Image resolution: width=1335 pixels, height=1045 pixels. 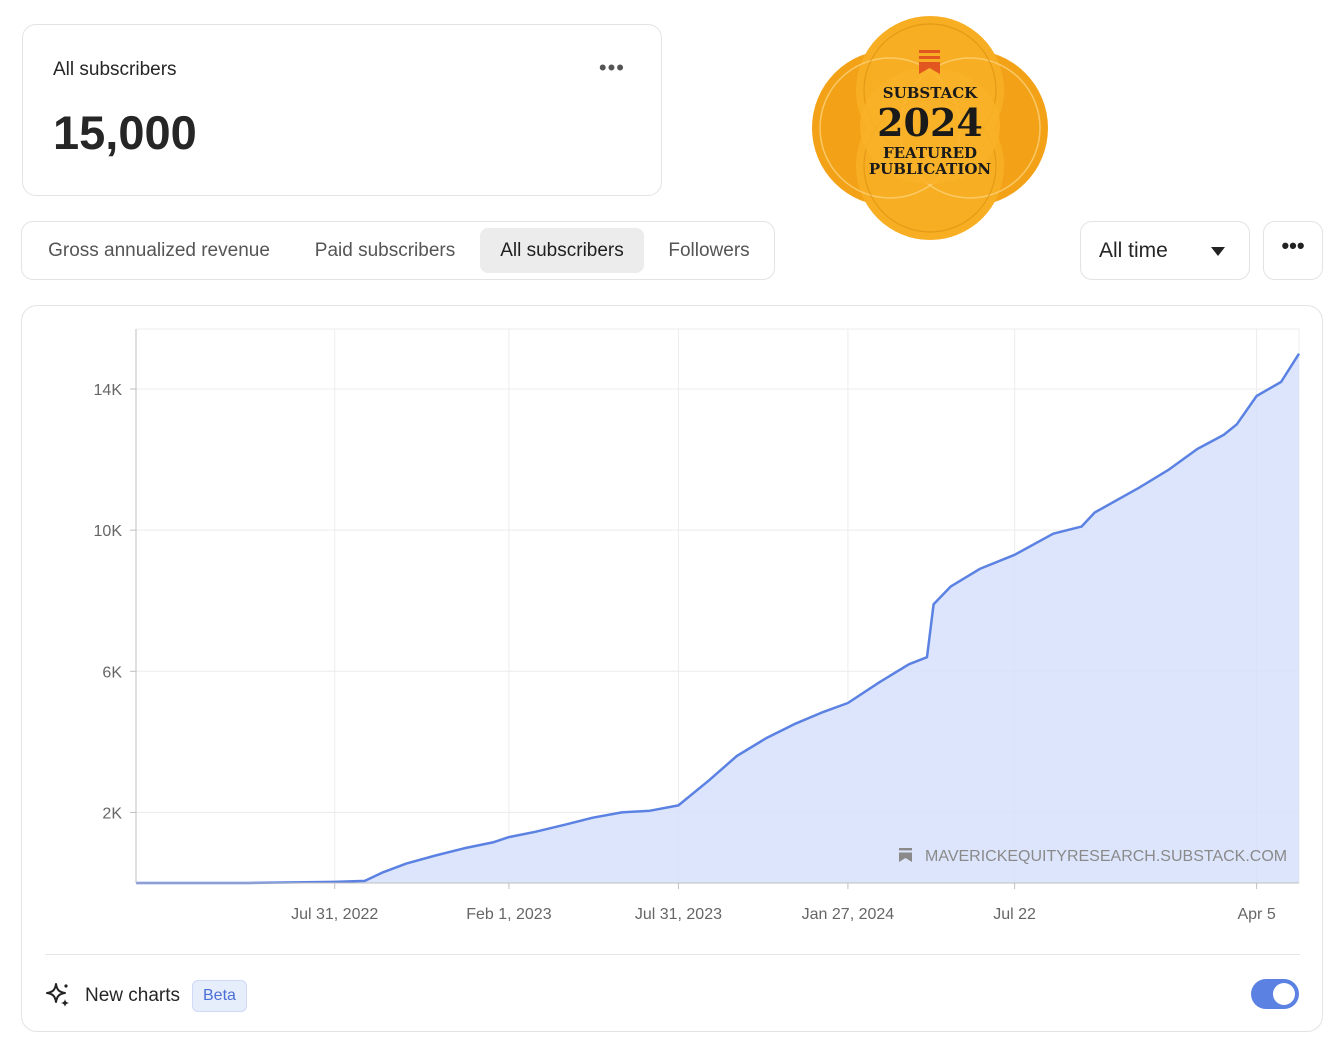 I want to click on y-tick-label: 10K, so click(x=108, y=531).